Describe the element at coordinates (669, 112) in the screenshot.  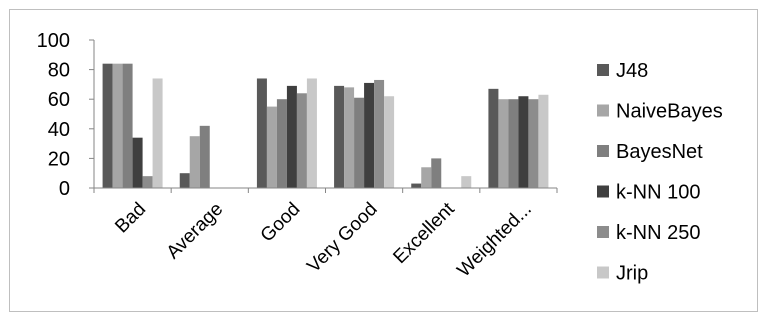
I see `legend-label: NaiveBayes` at that location.